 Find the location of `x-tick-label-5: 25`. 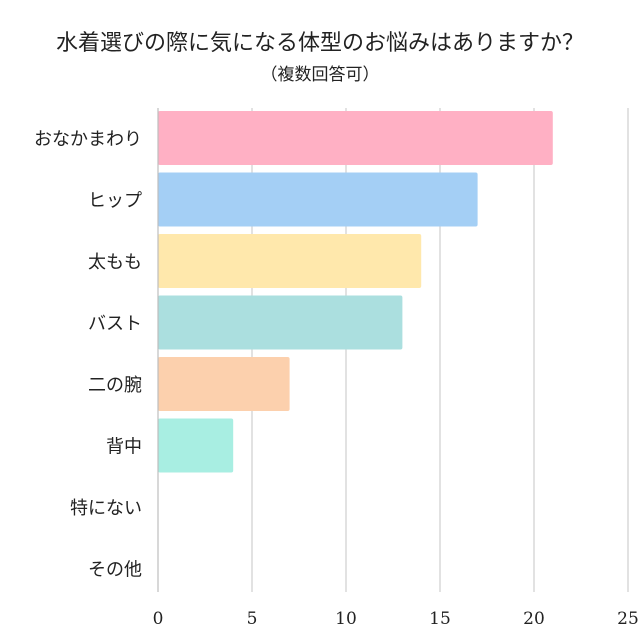

x-tick-label-5: 25 is located at coordinates (628, 619).